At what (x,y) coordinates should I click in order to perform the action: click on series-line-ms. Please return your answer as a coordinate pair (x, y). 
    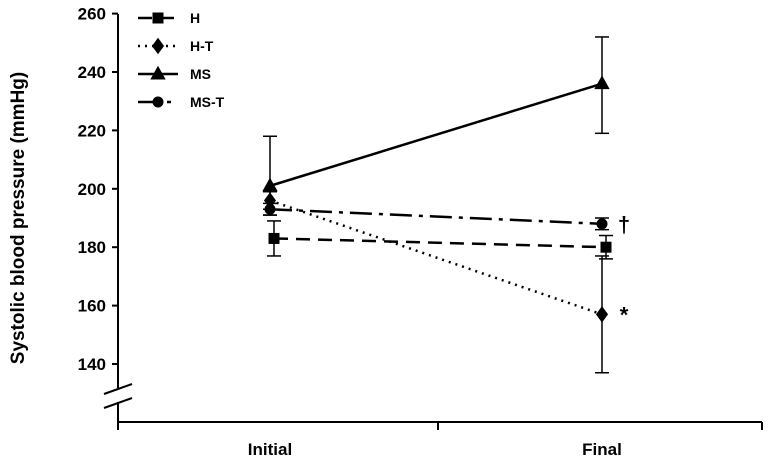
    Looking at the image, I should click on (436, 135).